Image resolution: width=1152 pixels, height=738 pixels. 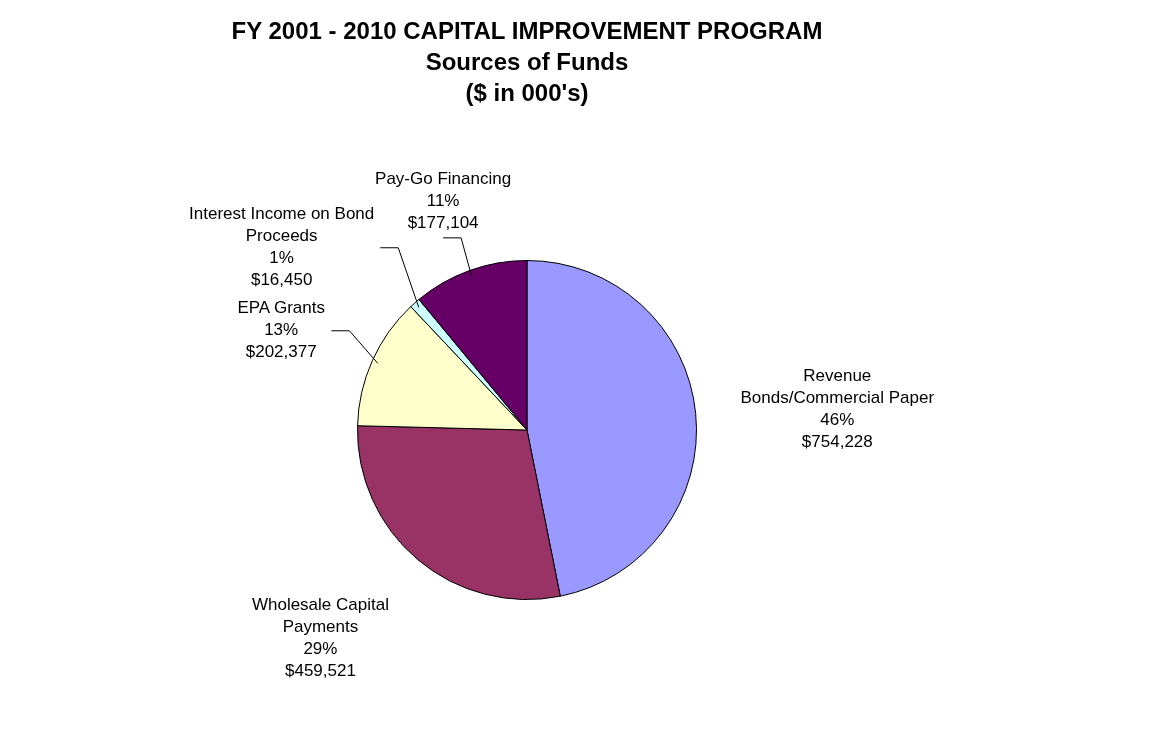 What do you see at coordinates (320, 659) in the screenshot?
I see `data-label: 29% $459,521` at bounding box center [320, 659].